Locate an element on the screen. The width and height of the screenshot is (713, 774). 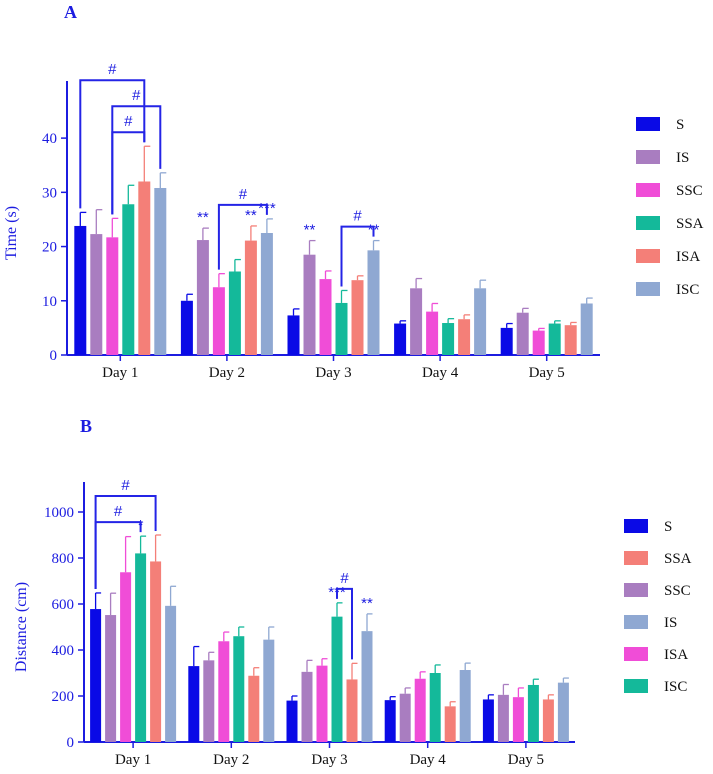
x-tick-label: Day 5 is located at coordinates (547, 373).